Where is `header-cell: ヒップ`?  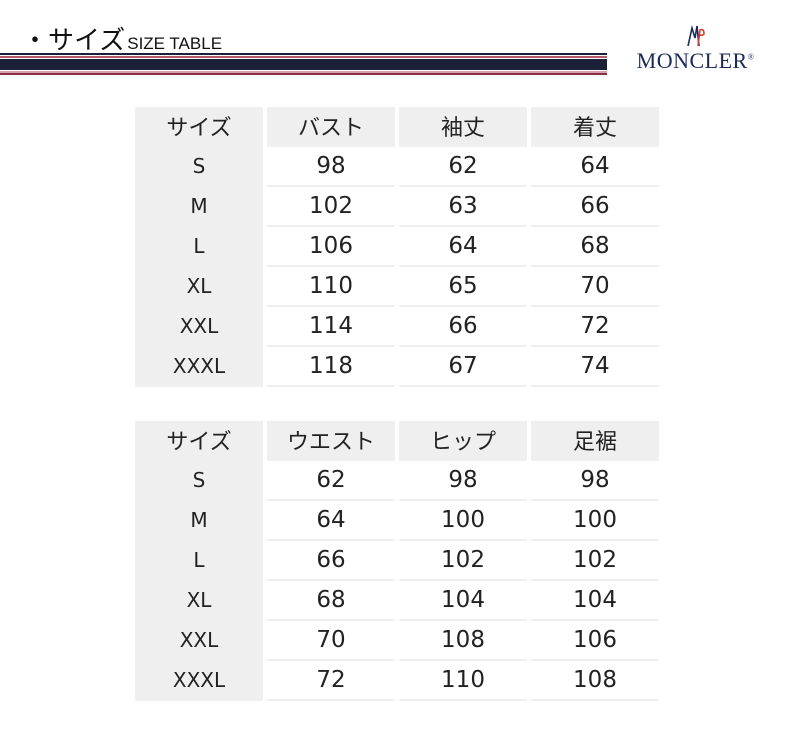
header-cell: ヒップ is located at coordinates (463, 441).